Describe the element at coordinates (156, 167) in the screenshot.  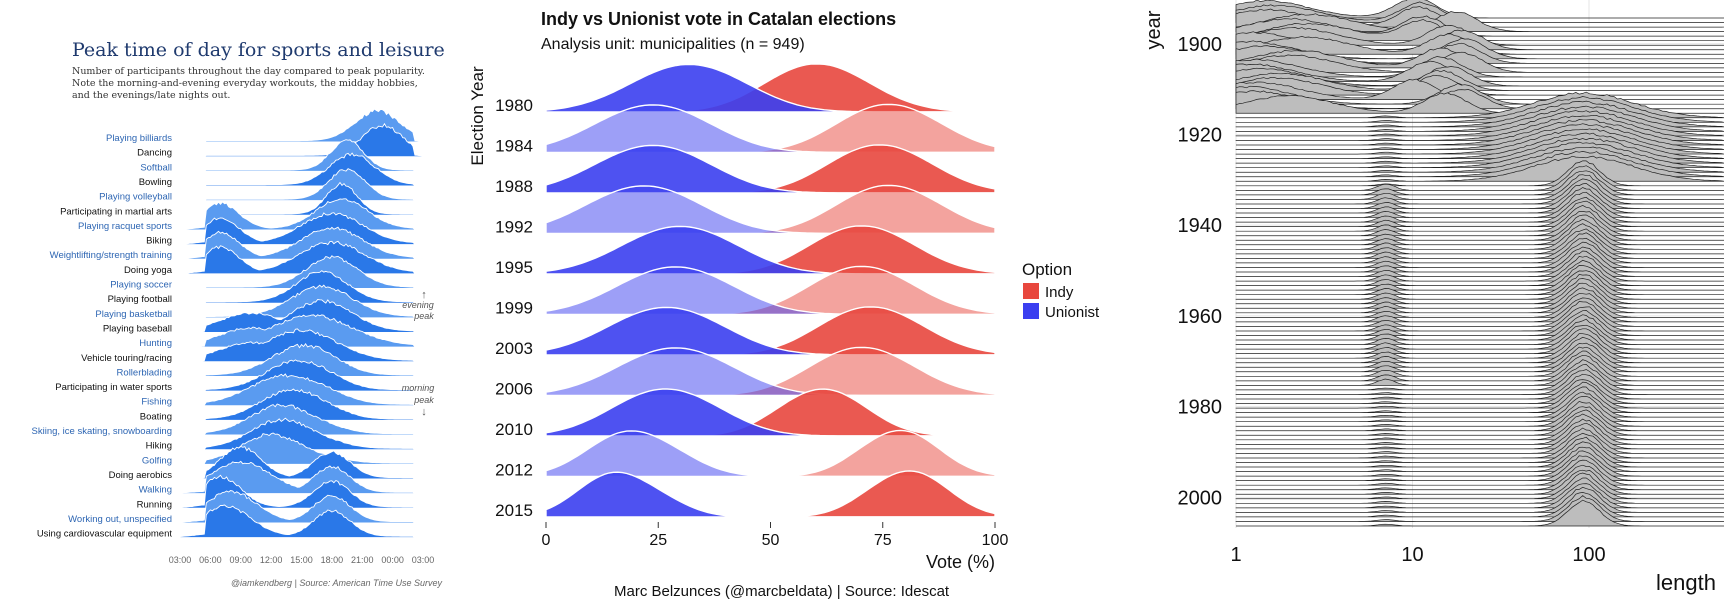
I see `sports-activity-label: Softball` at that location.